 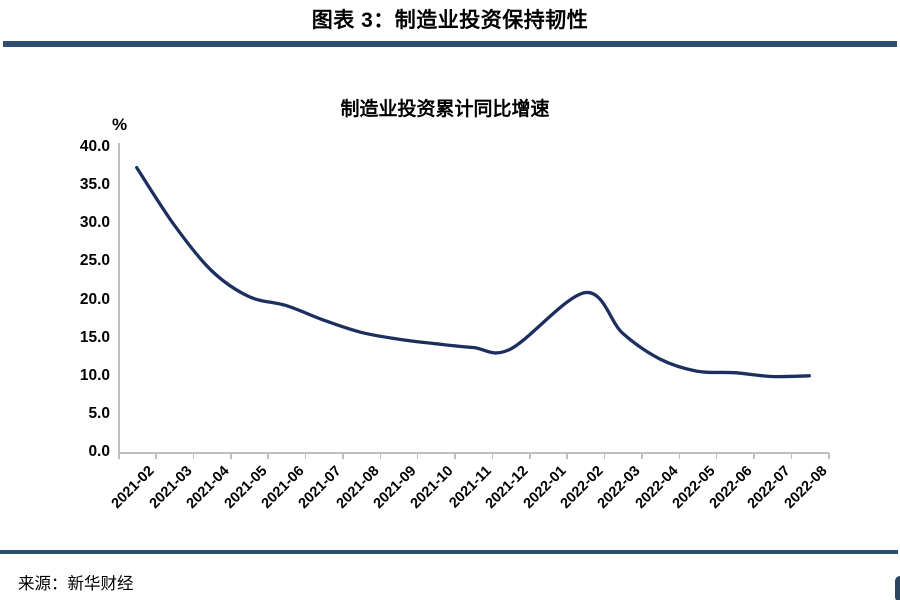 What do you see at coordinates (449, 552) in the screenshot?
I see `bottom-divider-bar` at bounding box center [449, 552].